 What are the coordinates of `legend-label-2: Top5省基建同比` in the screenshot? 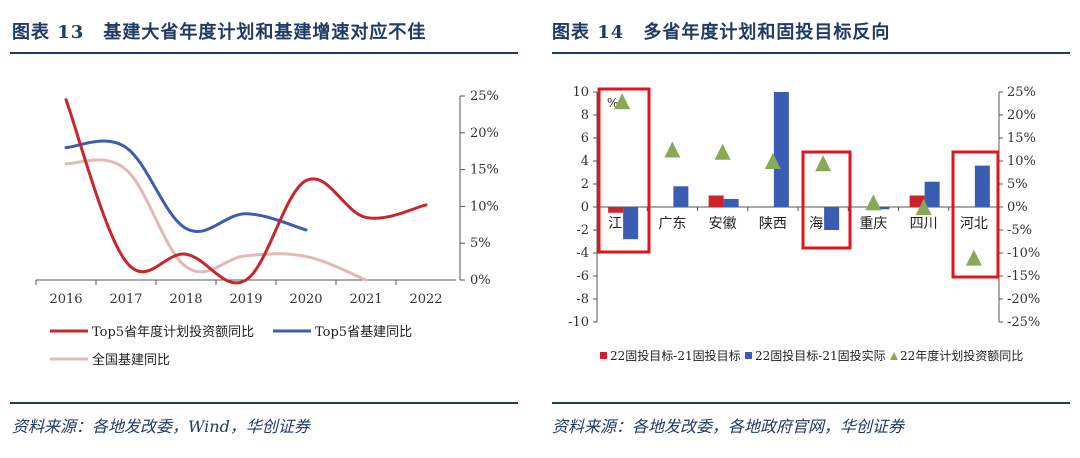 It's located at (363, 332).